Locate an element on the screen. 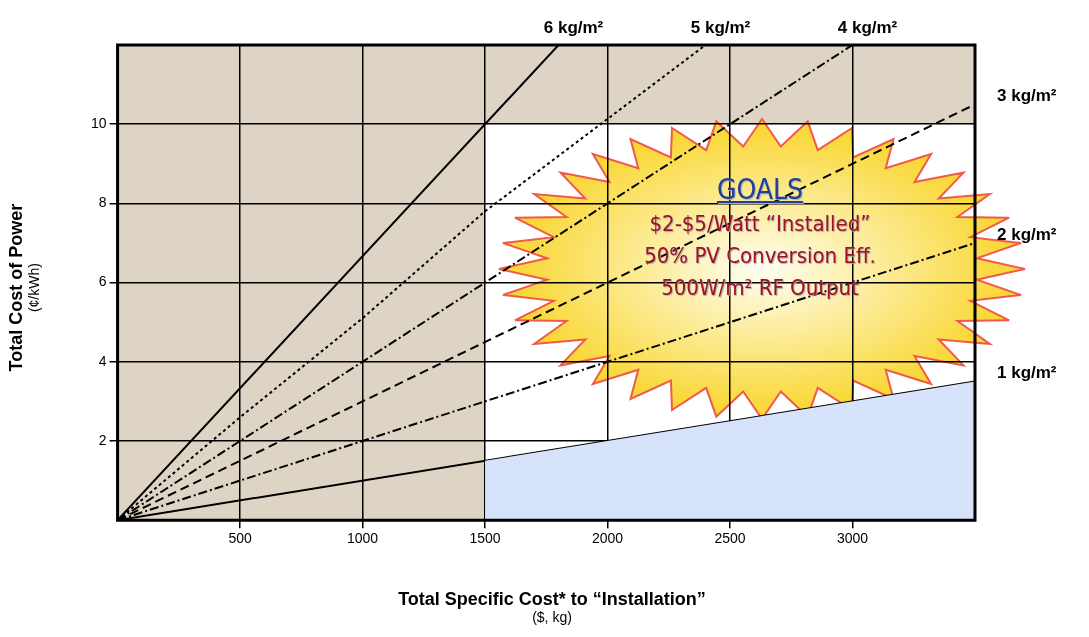 The image size is (1089, 637). y-tick-label: 10 is located at coordinates (98, 123).